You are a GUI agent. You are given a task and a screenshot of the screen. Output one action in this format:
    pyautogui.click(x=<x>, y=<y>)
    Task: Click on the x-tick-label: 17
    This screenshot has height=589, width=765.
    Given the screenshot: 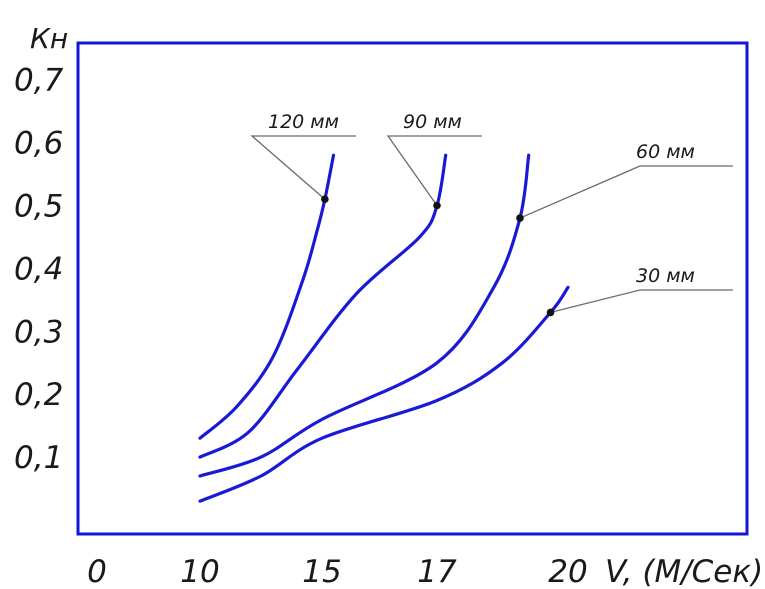 What is the action you would take?
    pyautogui.click(x=437, y=571)
    